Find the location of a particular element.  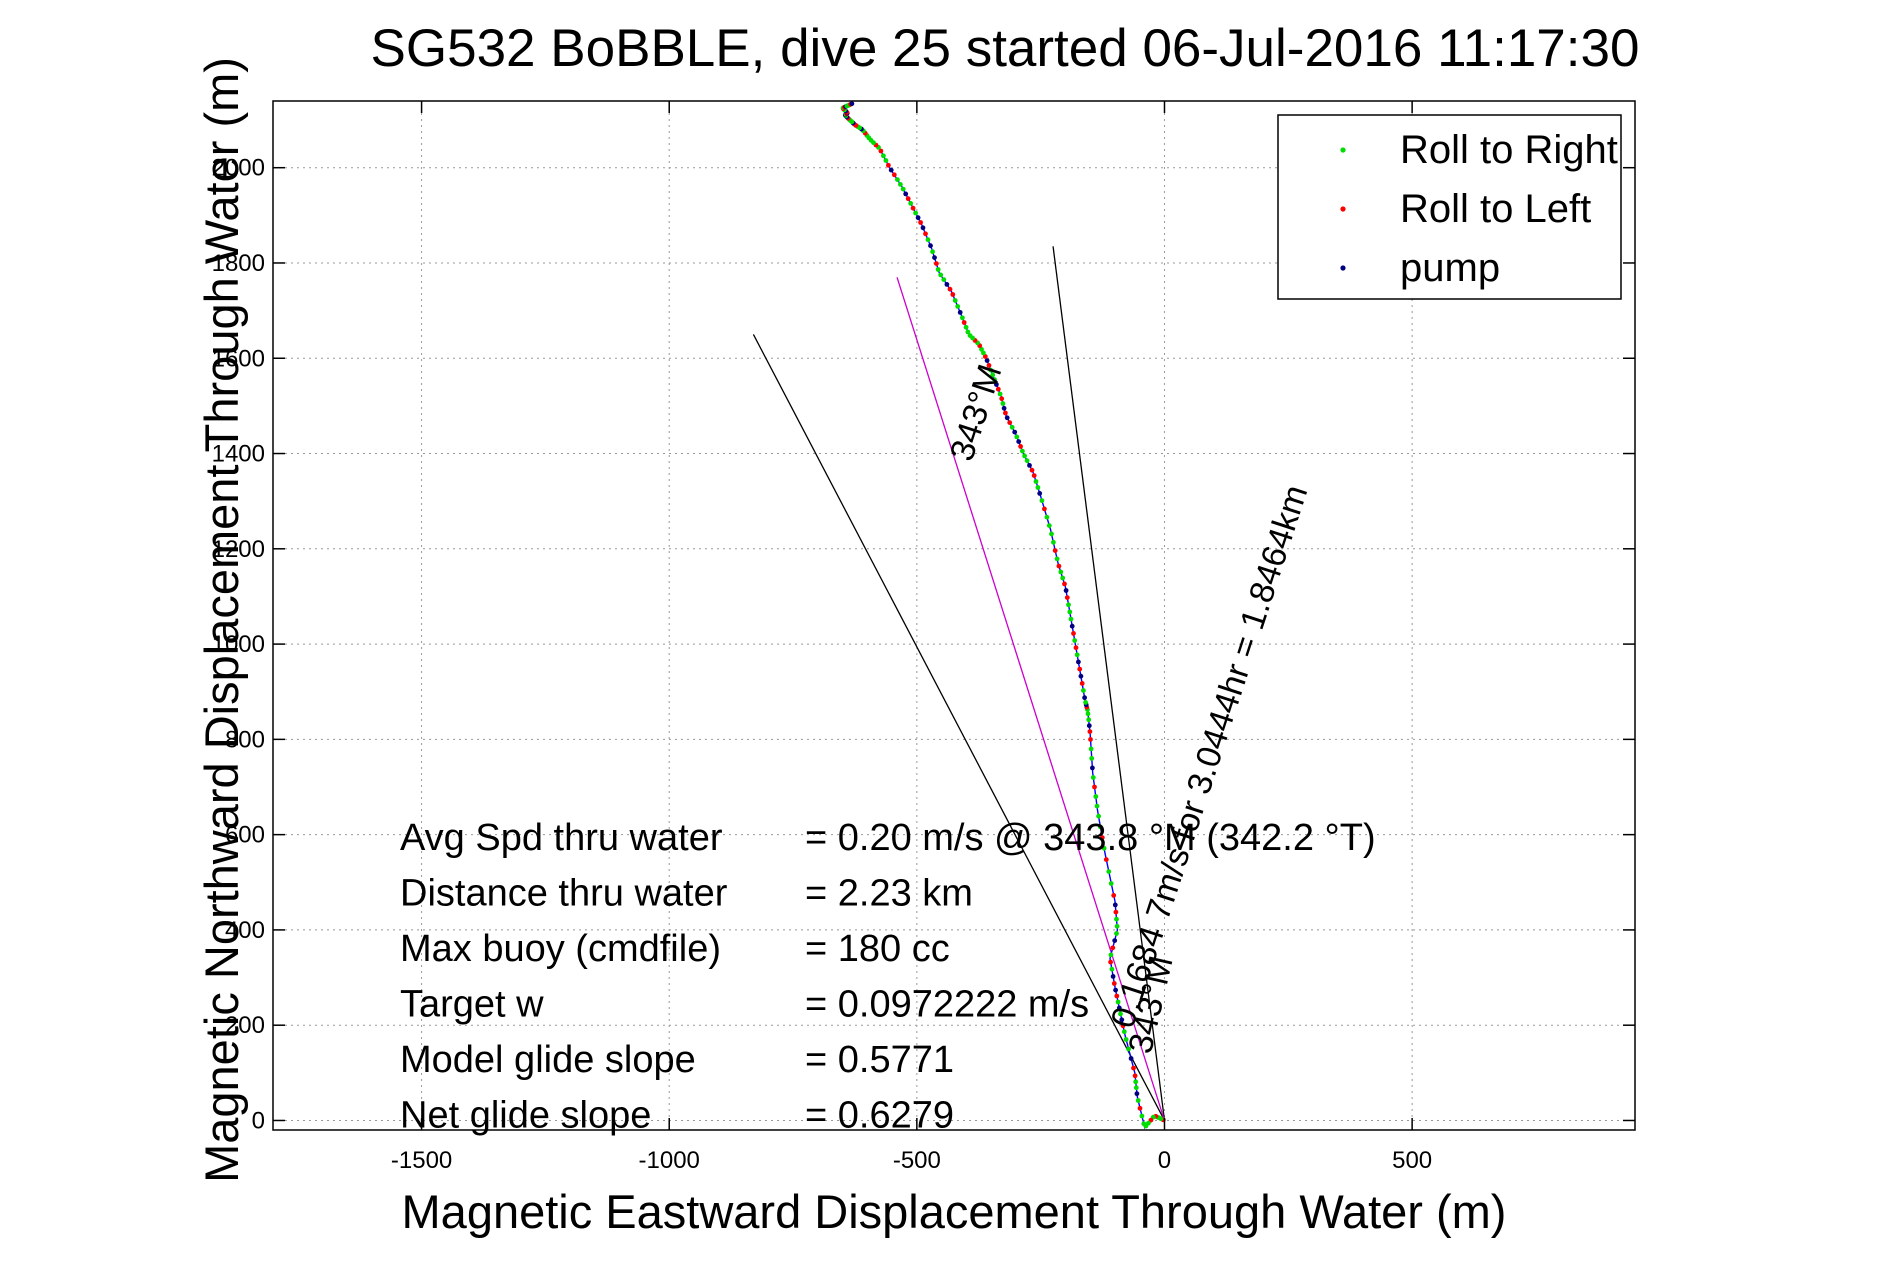

legend-items: Roll to Right Roll to Left pump is located at coordinates (1479, 209).